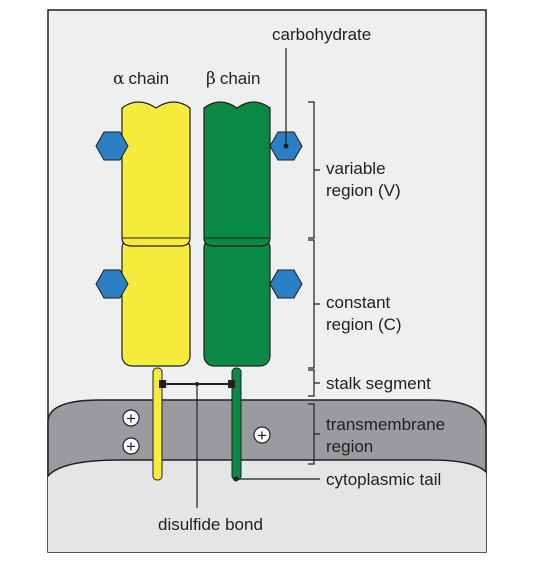  I want to click on alpha-variable-domain, so click(156, 174).